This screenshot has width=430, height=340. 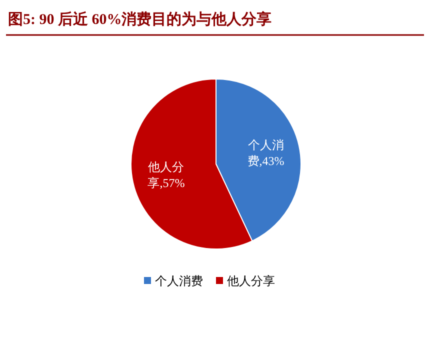 What do you see at coordinates (140, 19) in the screenshot?
I see `chart-title: 图5: 90 后近 60%消费目的为与他人分享` at bounding box center [140, 19].